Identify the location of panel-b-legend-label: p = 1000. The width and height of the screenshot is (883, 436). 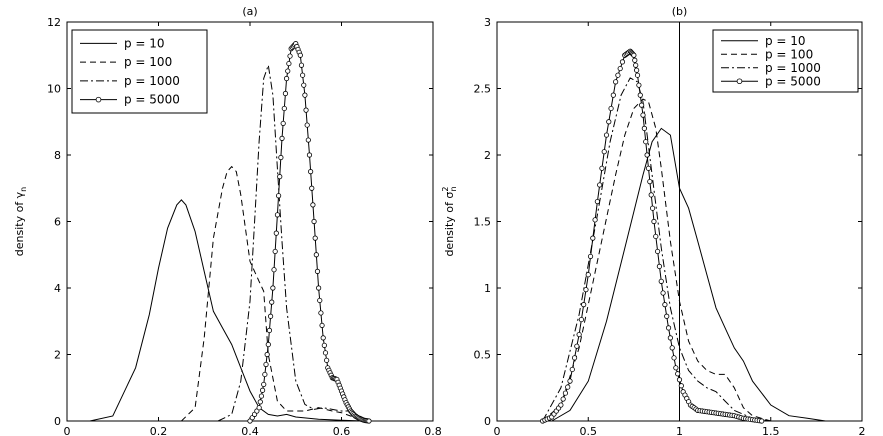
(793, 68).